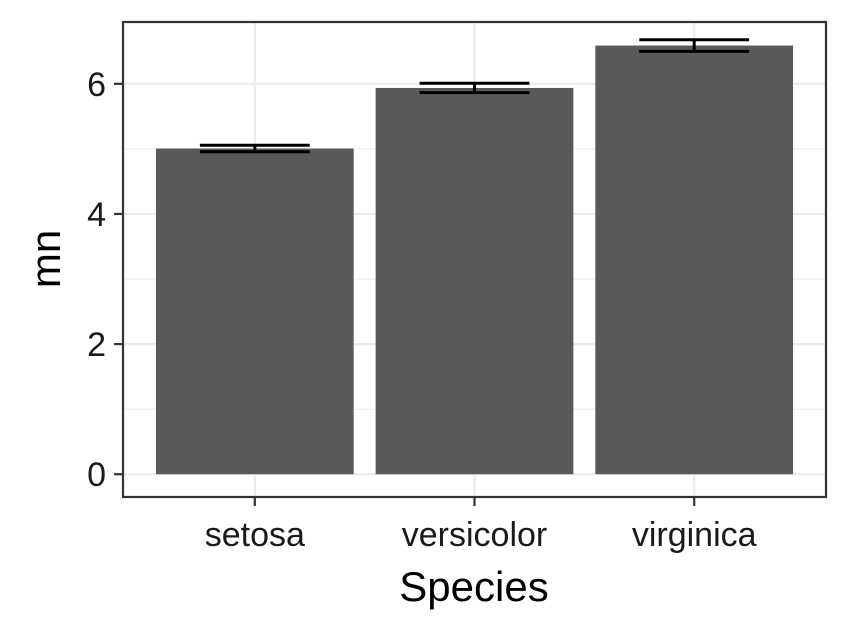 This screenshot has width=849, height=636. What do you see at coordinates (96, 85) in the screenshot?
I see `y-tick-label: 6` at bounding box center [96, 85].